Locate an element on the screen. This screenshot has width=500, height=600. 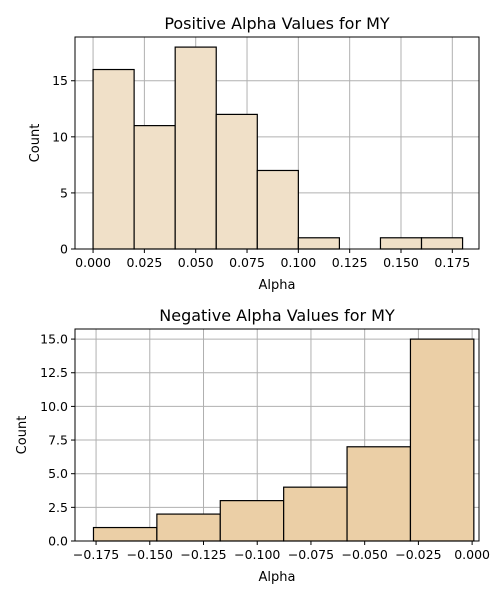
y-tick-label: 15 is located at coordinates (60, 80).